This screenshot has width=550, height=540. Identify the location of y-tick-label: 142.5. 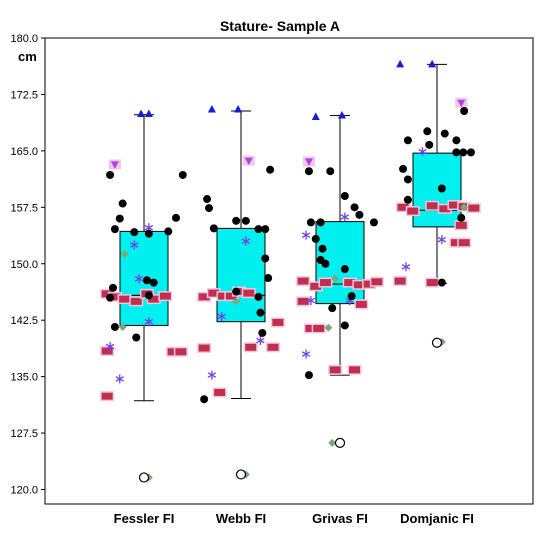
(24, 321).